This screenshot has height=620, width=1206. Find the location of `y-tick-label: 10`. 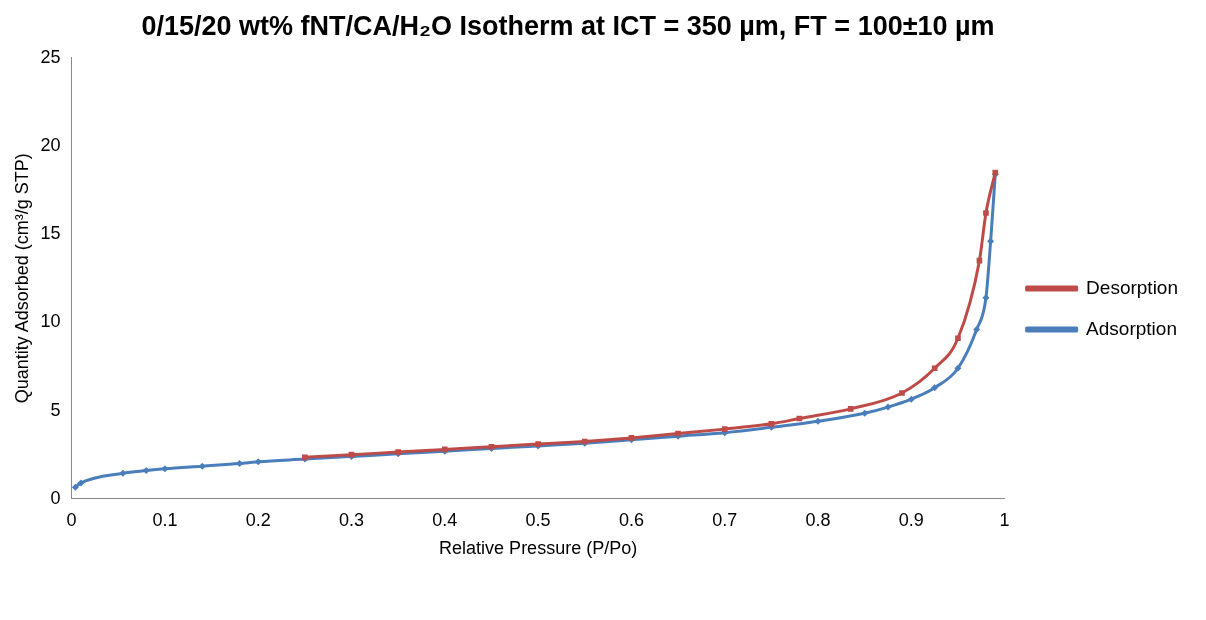

y-tick-label: 10 is located at coordinates (50, 321).